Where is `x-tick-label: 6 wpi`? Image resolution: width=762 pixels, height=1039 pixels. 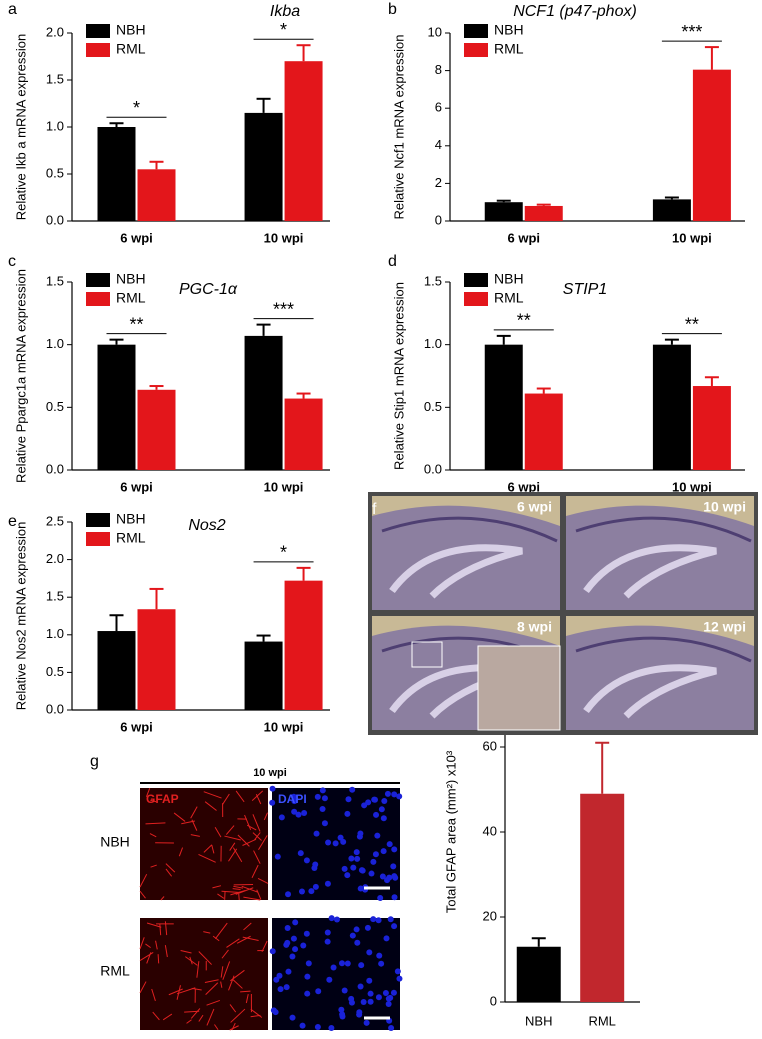 x-tick-label: 6 wpi is located at coordinates (523, 237).